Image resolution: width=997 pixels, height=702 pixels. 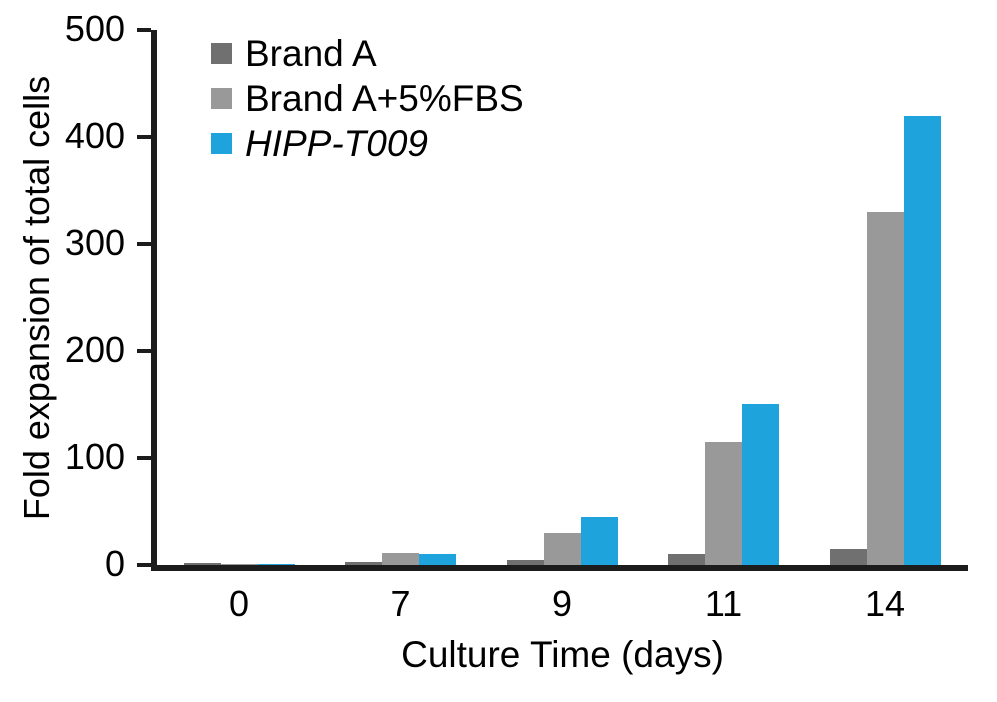 What do you see at coordinates (400, 603) in the screenshot?
I see `x-category-label: 7` at bounding box center [400, 603].